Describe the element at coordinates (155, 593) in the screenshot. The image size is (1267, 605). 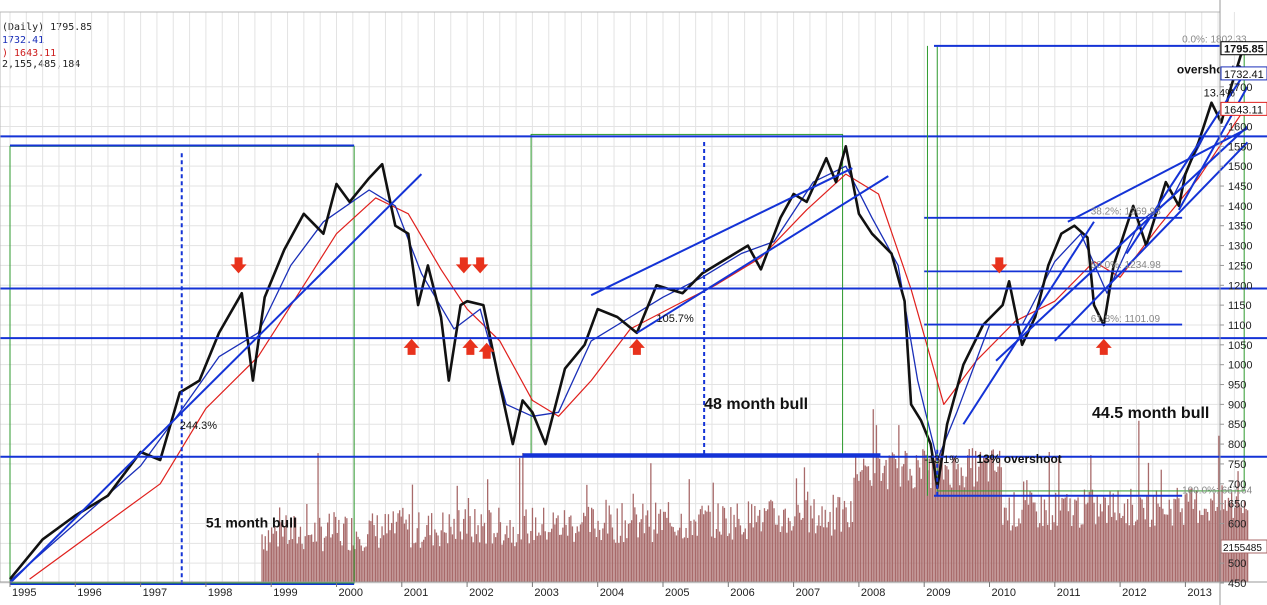
I see `x-tick-label: 1997` at that location.